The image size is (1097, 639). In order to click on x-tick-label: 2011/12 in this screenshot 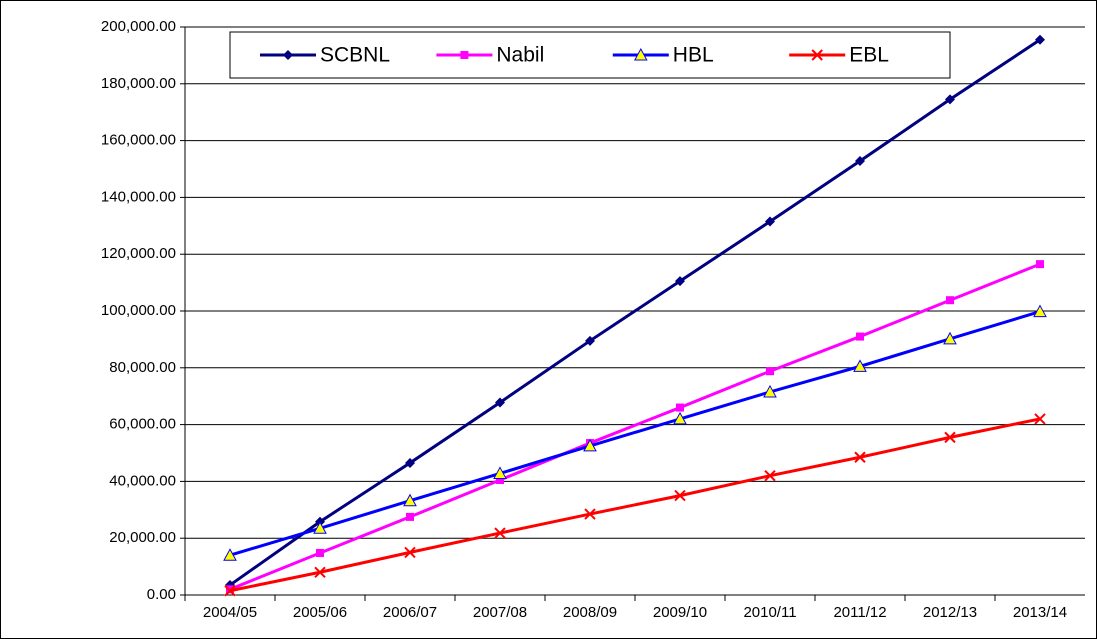, I will do `click(859, 612)`.